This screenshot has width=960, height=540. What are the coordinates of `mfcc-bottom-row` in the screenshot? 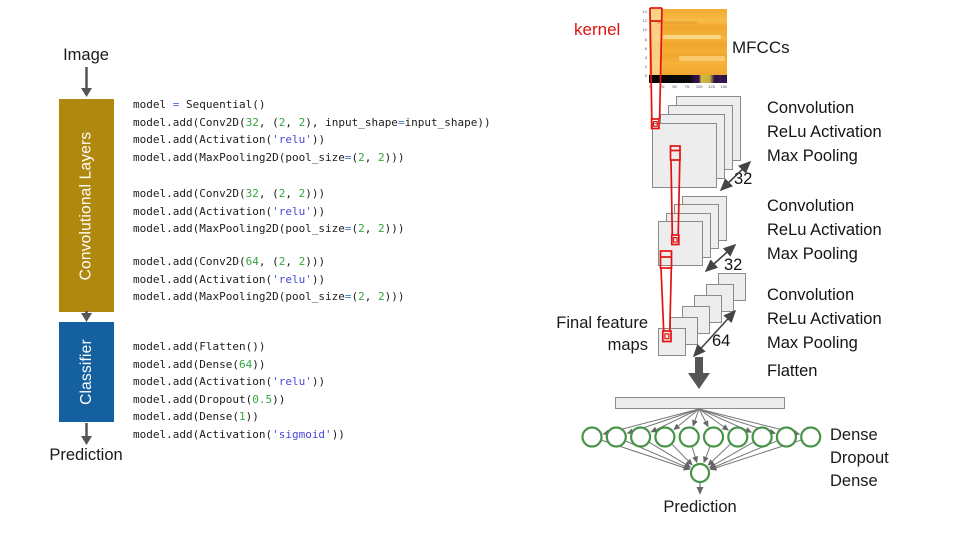 It's located at (688, 79).